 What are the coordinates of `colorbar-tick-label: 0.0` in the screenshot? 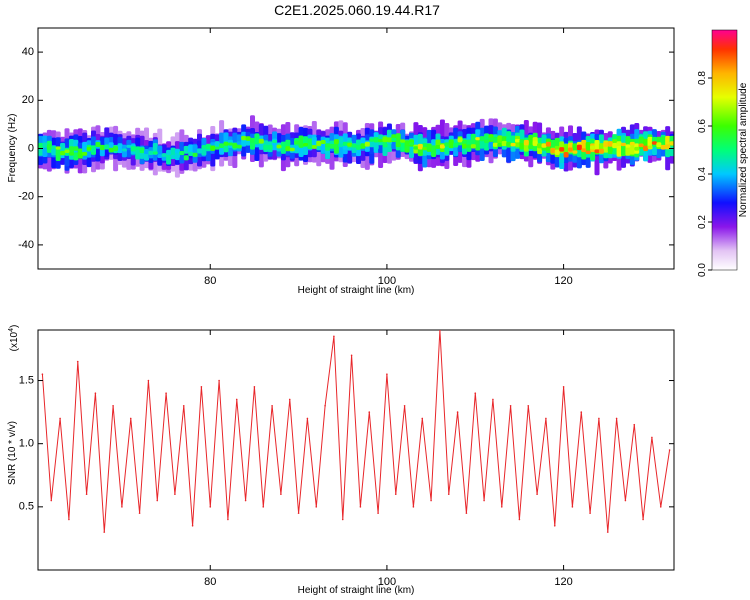 It's located at (702, 270).